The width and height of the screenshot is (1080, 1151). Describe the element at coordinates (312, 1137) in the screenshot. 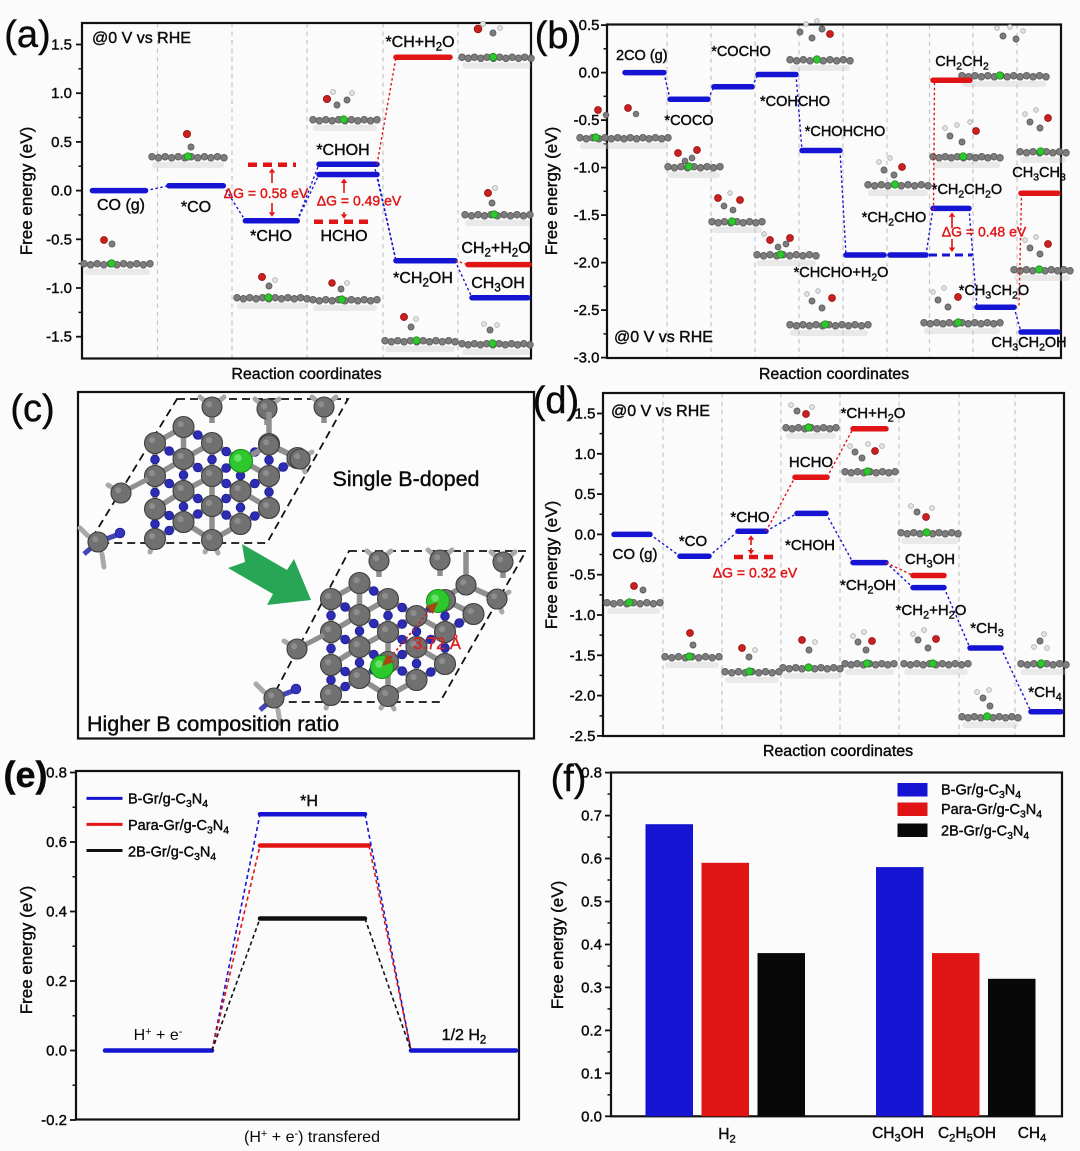

I see `svg-text: (H+ + e-) transfered` at that location.